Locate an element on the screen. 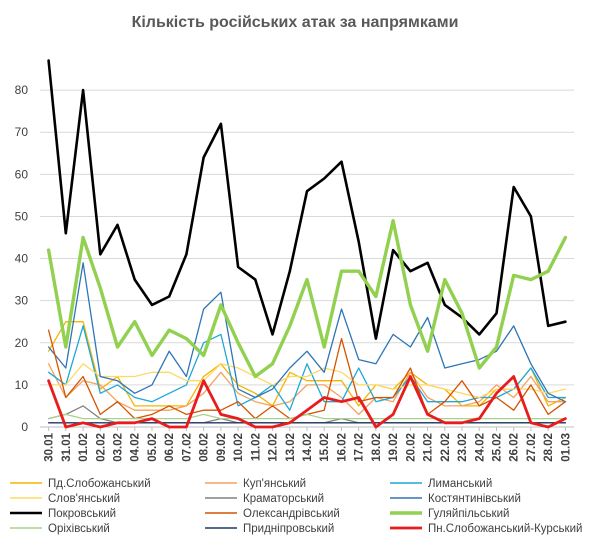 The image size is (590, 540). x-tick-label: 06.02 is located at coordinates (170, 447).